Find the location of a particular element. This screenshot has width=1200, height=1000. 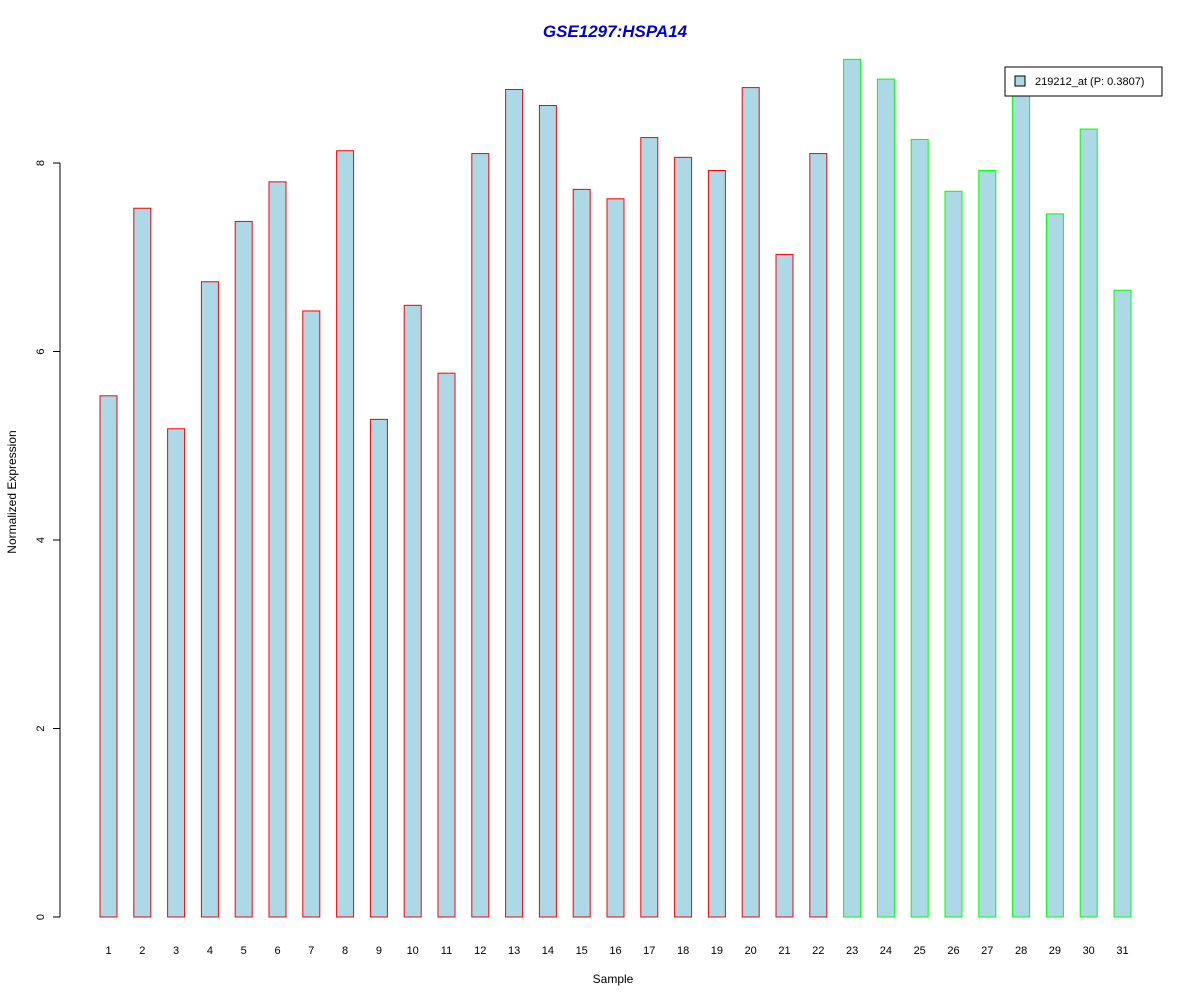

x-tick-label: 30 is located at coordinates (1089, 951).